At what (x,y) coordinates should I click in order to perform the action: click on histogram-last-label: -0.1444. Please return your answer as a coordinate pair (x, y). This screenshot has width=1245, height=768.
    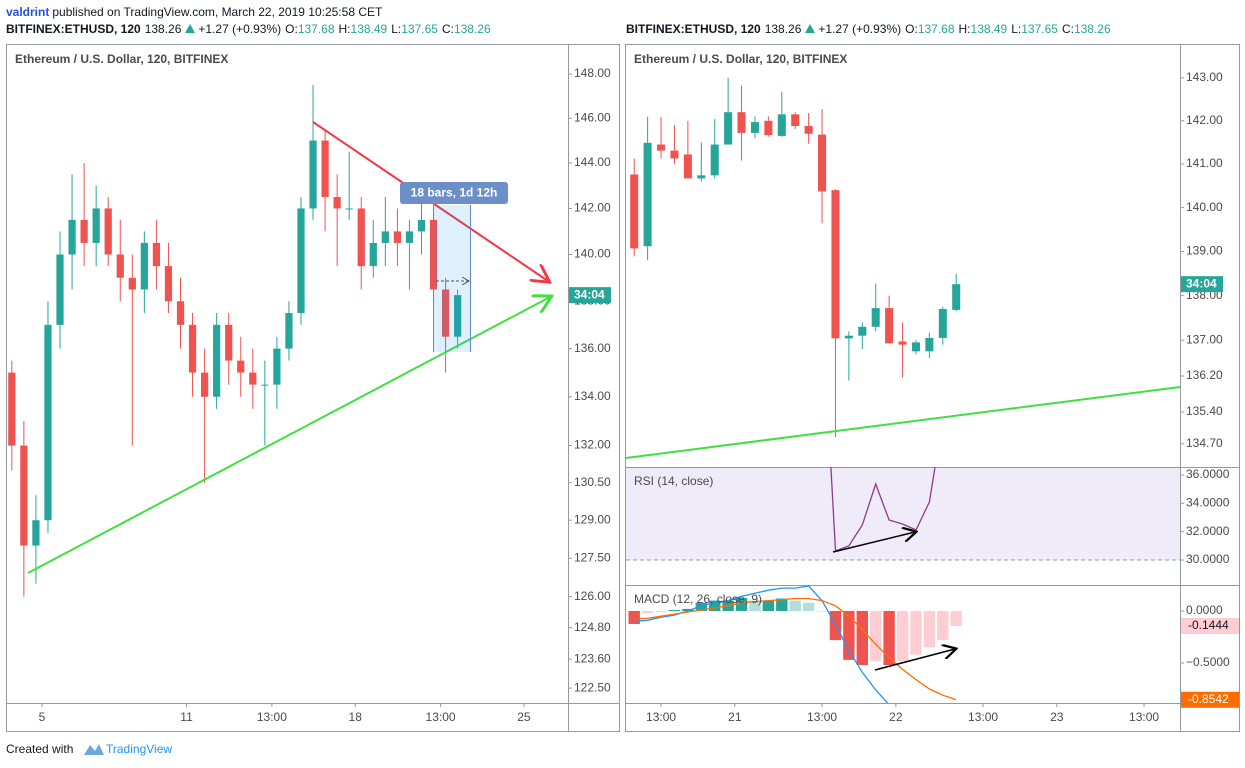
    Looking at the image, I should click on (1208, 625).